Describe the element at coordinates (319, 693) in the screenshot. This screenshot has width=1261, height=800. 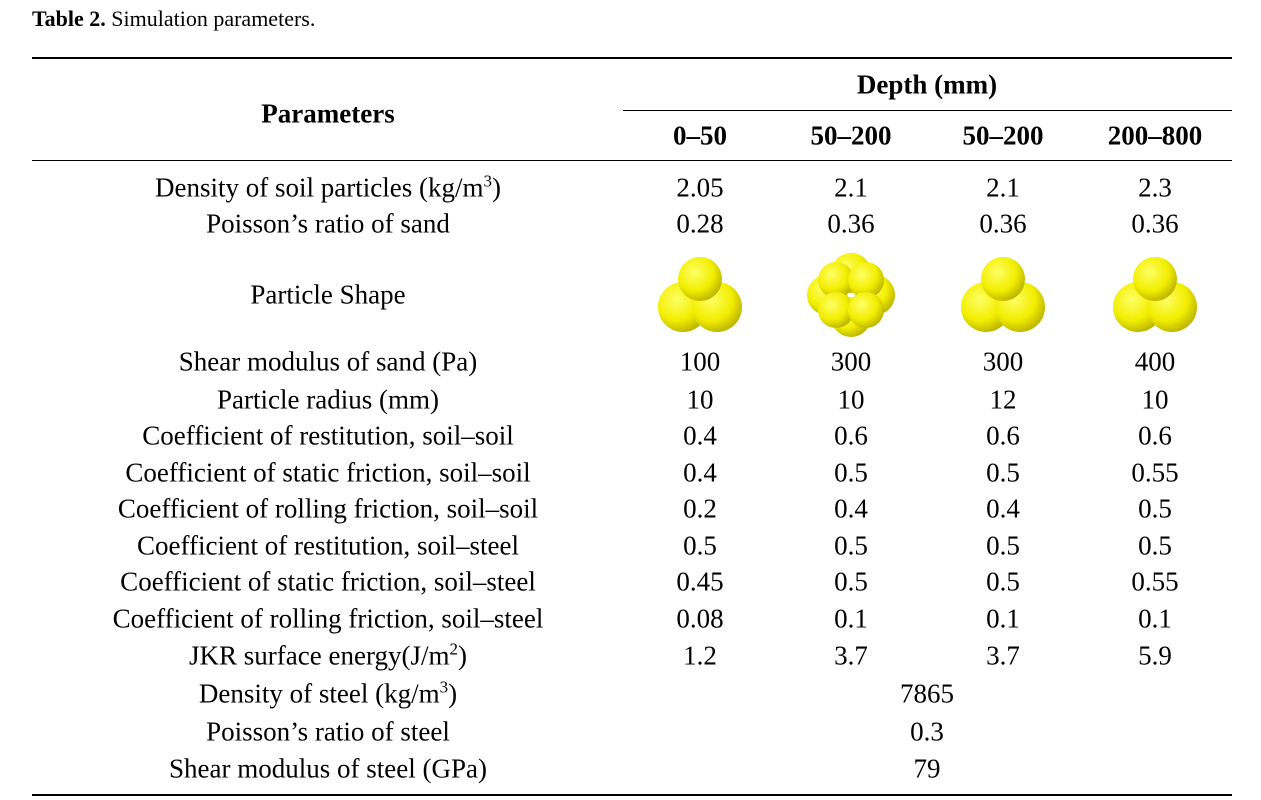
I see `label-text: Density of steel (kg/m` at that location.